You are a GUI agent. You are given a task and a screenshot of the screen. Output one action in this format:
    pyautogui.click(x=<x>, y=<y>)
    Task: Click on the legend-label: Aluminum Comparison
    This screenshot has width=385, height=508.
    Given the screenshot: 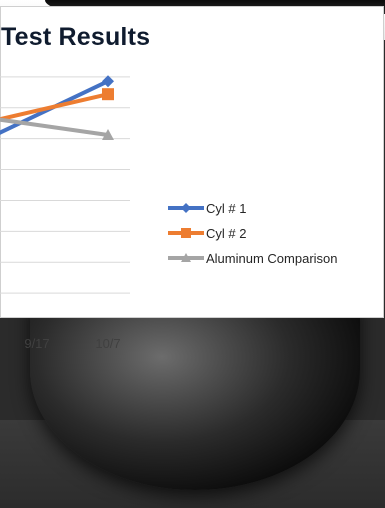 What is the action you would take?
    pyautogui.click(x=272, y=258)
    